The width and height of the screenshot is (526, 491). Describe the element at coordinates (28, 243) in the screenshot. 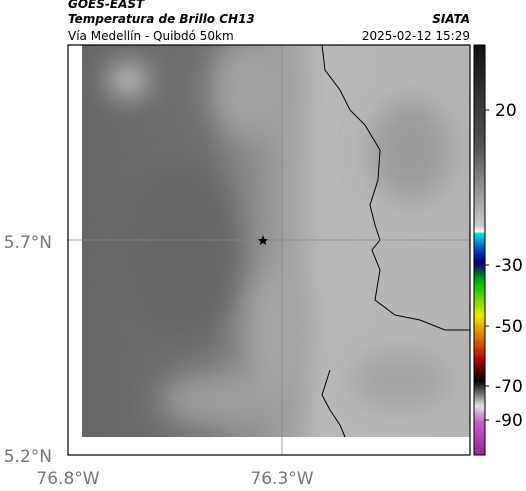

I see `lat-label: 5.7°N` at that location.